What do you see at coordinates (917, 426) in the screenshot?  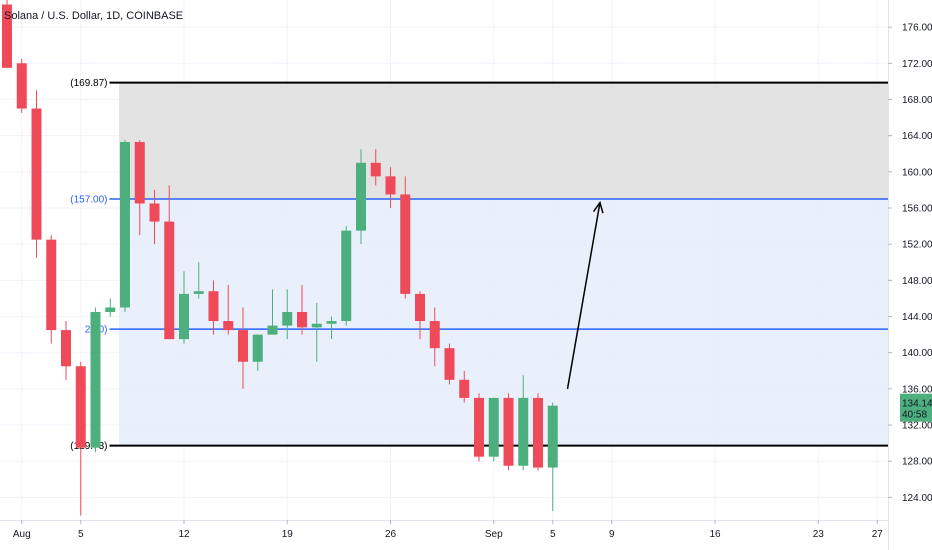 I see `price-tick-label: 132.00` at bounding box center [917, 426].